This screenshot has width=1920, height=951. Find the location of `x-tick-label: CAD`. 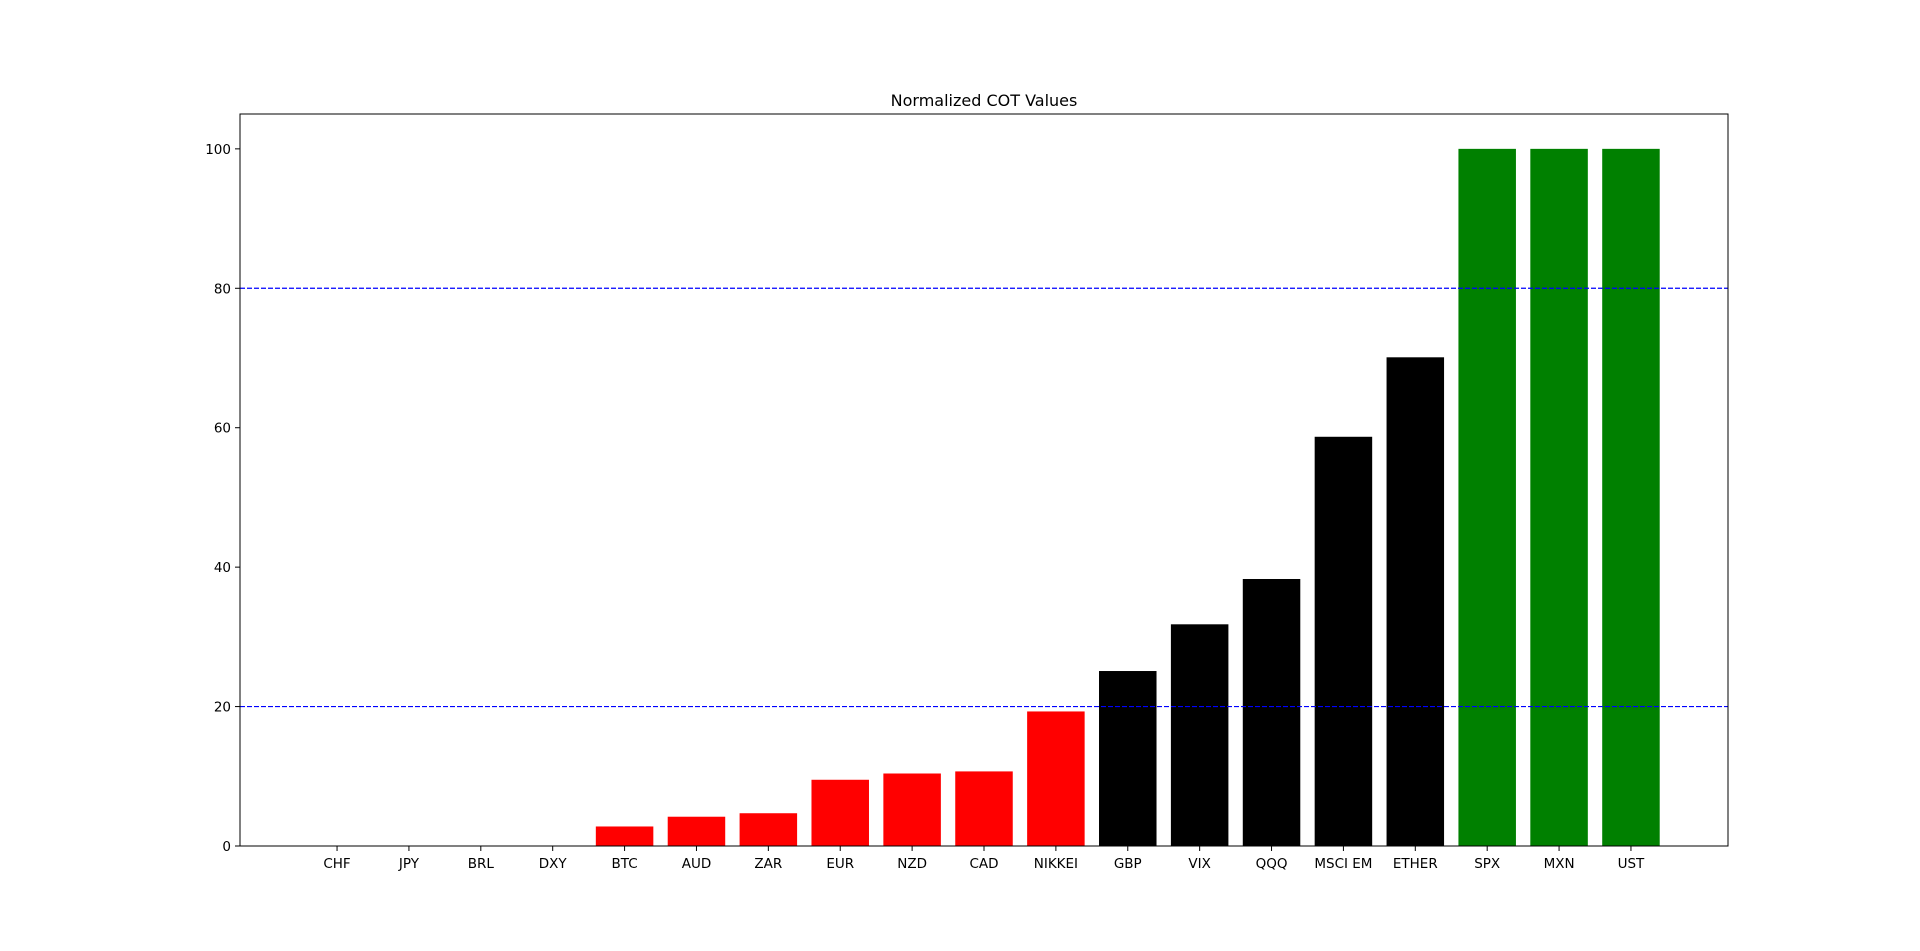

x-tick-label: CAD is located at coordinates (983, 864).